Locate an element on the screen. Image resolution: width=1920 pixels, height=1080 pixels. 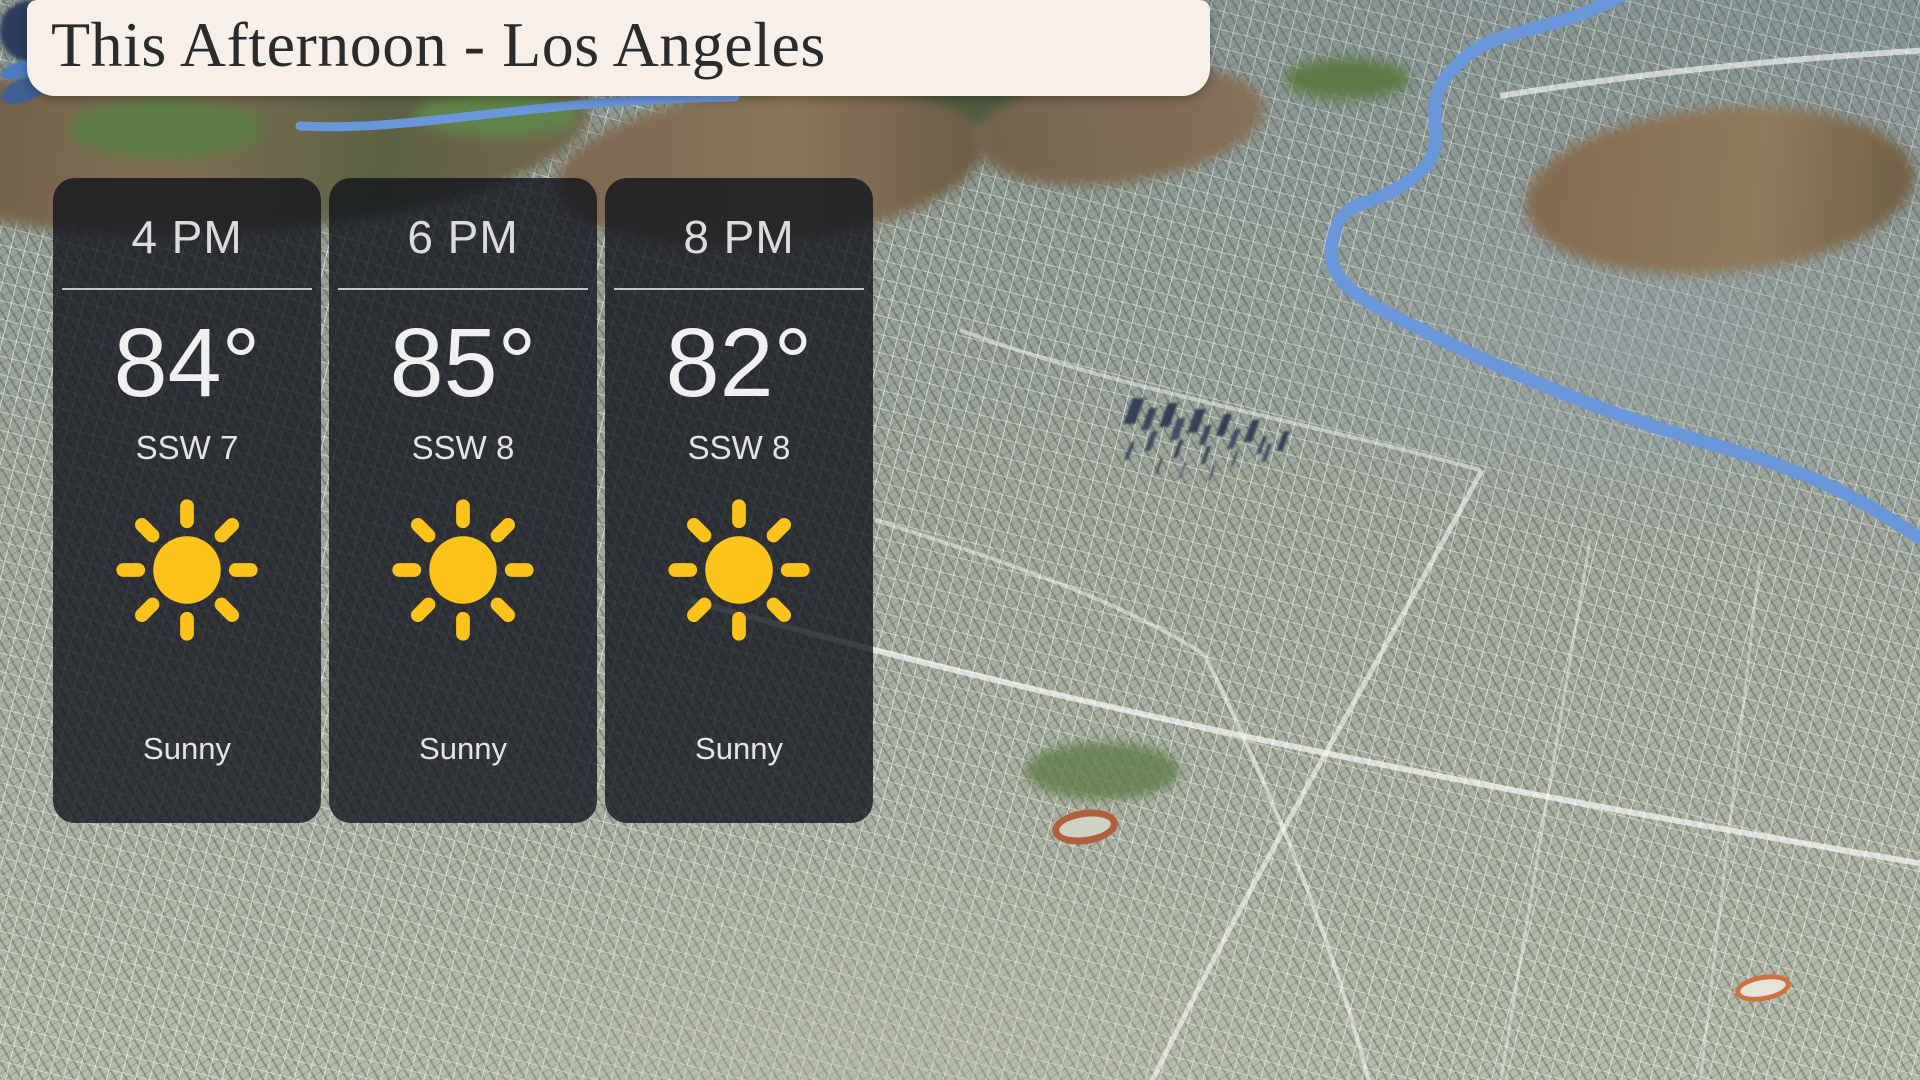
temperature-value: 85° is located at coordinates (463, 362).